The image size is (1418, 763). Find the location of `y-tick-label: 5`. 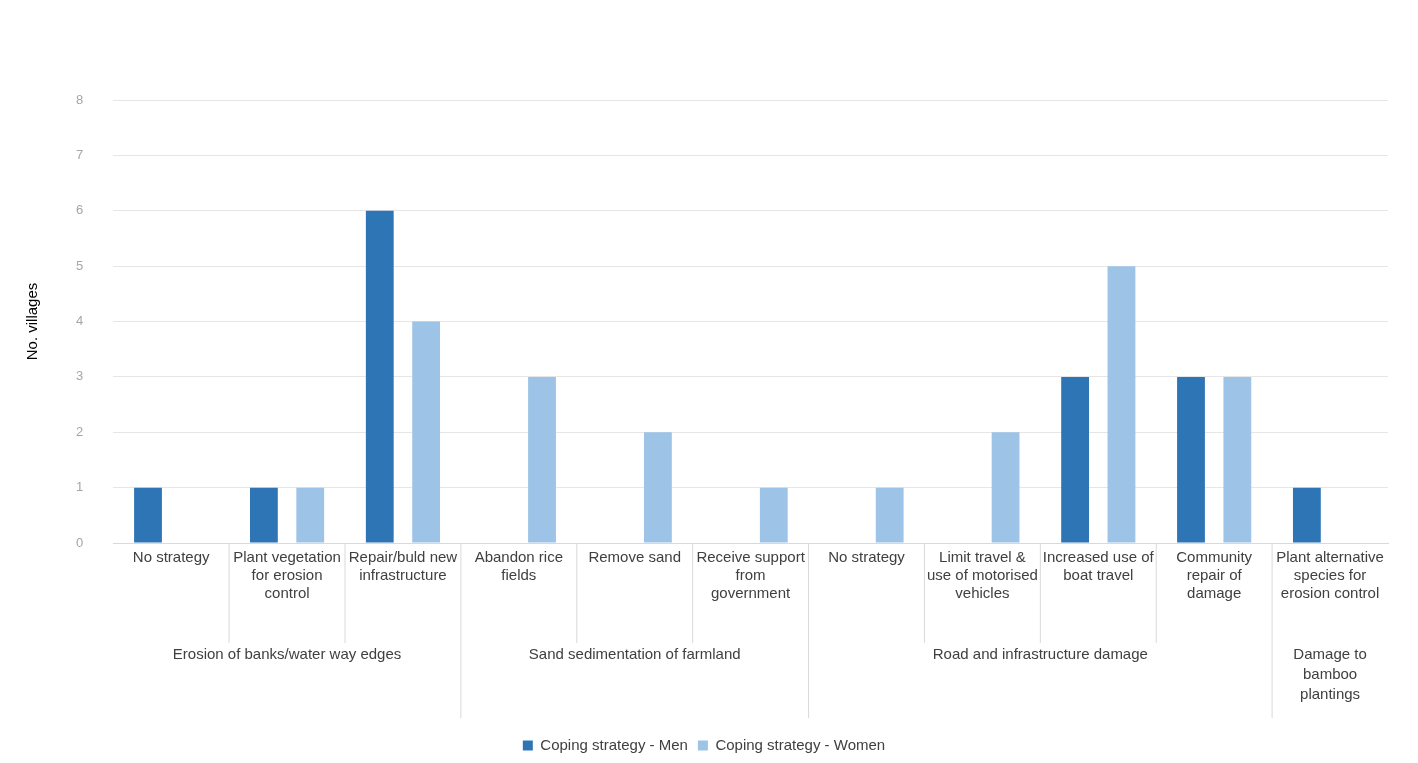

y-tick-label: 5 is located at coordinates (80, 265).